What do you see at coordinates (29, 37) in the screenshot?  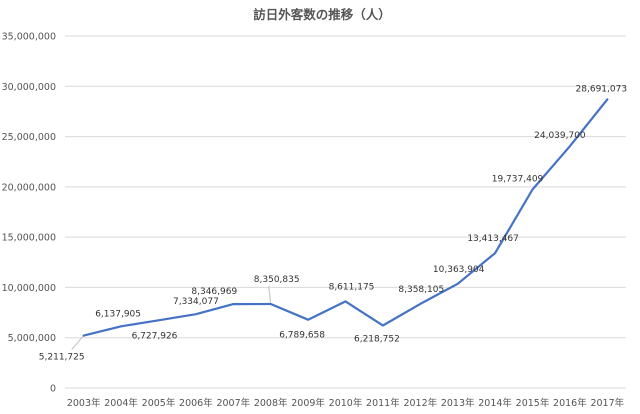 I see `y-tick-label: 35,000,000` at bounding box center [29, 37].